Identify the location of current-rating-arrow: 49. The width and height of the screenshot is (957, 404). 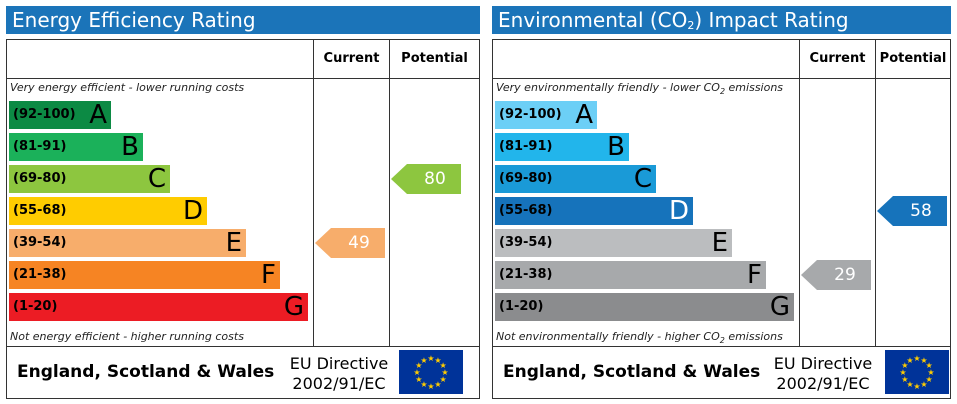
(350, 243).